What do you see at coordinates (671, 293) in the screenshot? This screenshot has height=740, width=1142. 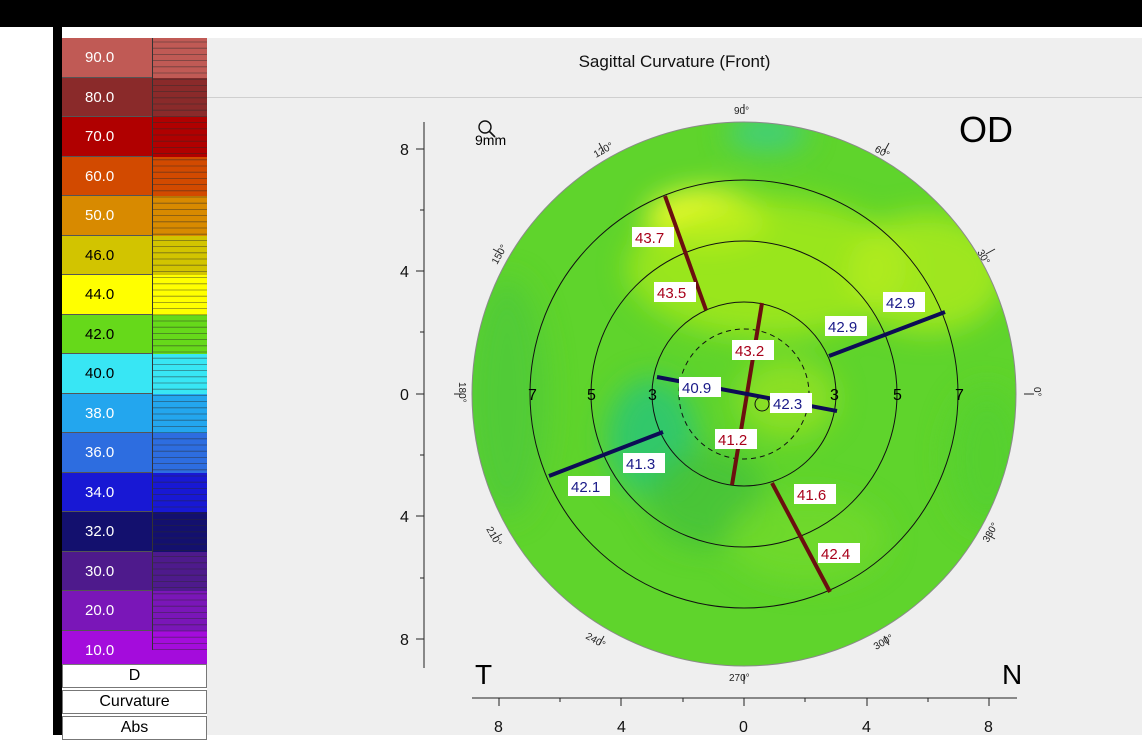 I see `steep-k-label: 43.5` at bounding box center [671, 293].